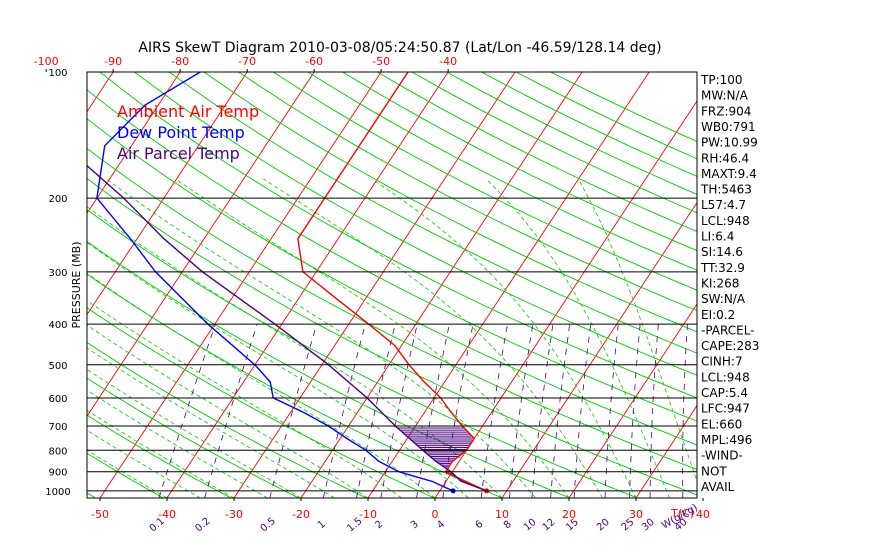 Image resolution: width=870 pixels, height=560 pixels. Describe the element at coordinates (569, 514) in the screenshot. I see `bottom-temp-tick-label: 20` at that location.